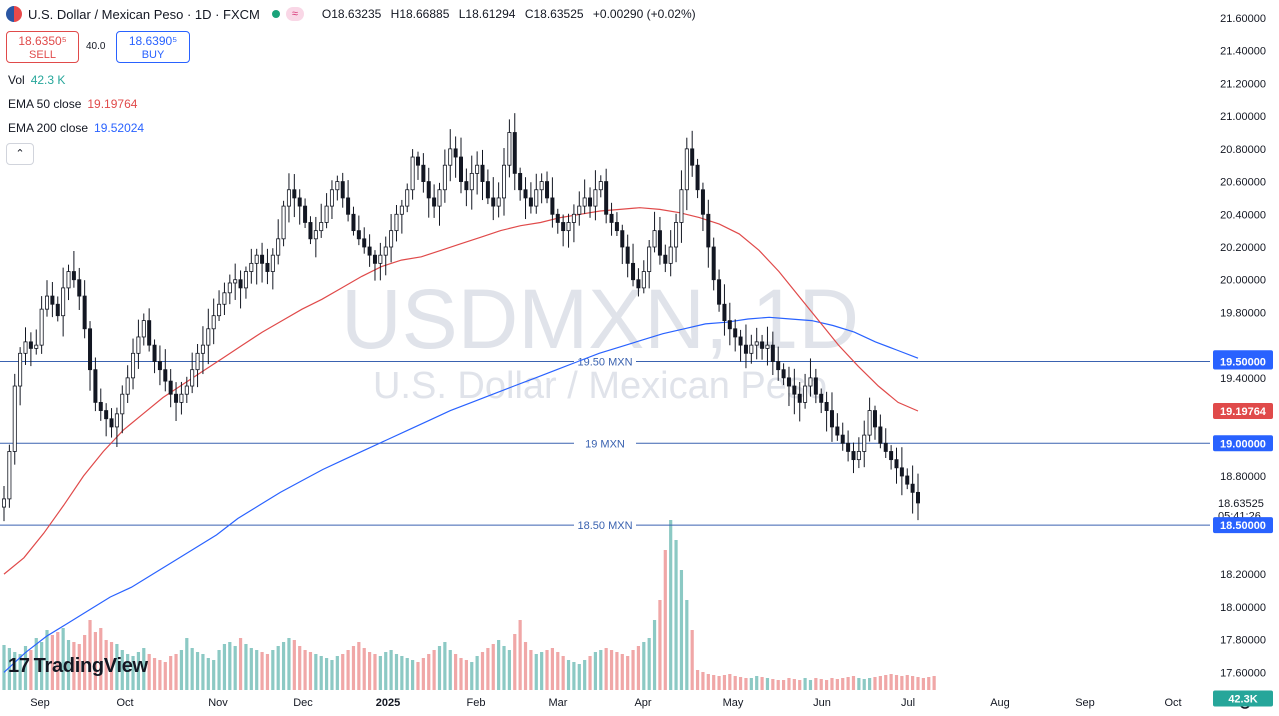 This screenshot has height=716, width=1279. Describe the element at coordinates (605, 525) in the screenshot. I see `horizontal-line-label-bg` at that location.